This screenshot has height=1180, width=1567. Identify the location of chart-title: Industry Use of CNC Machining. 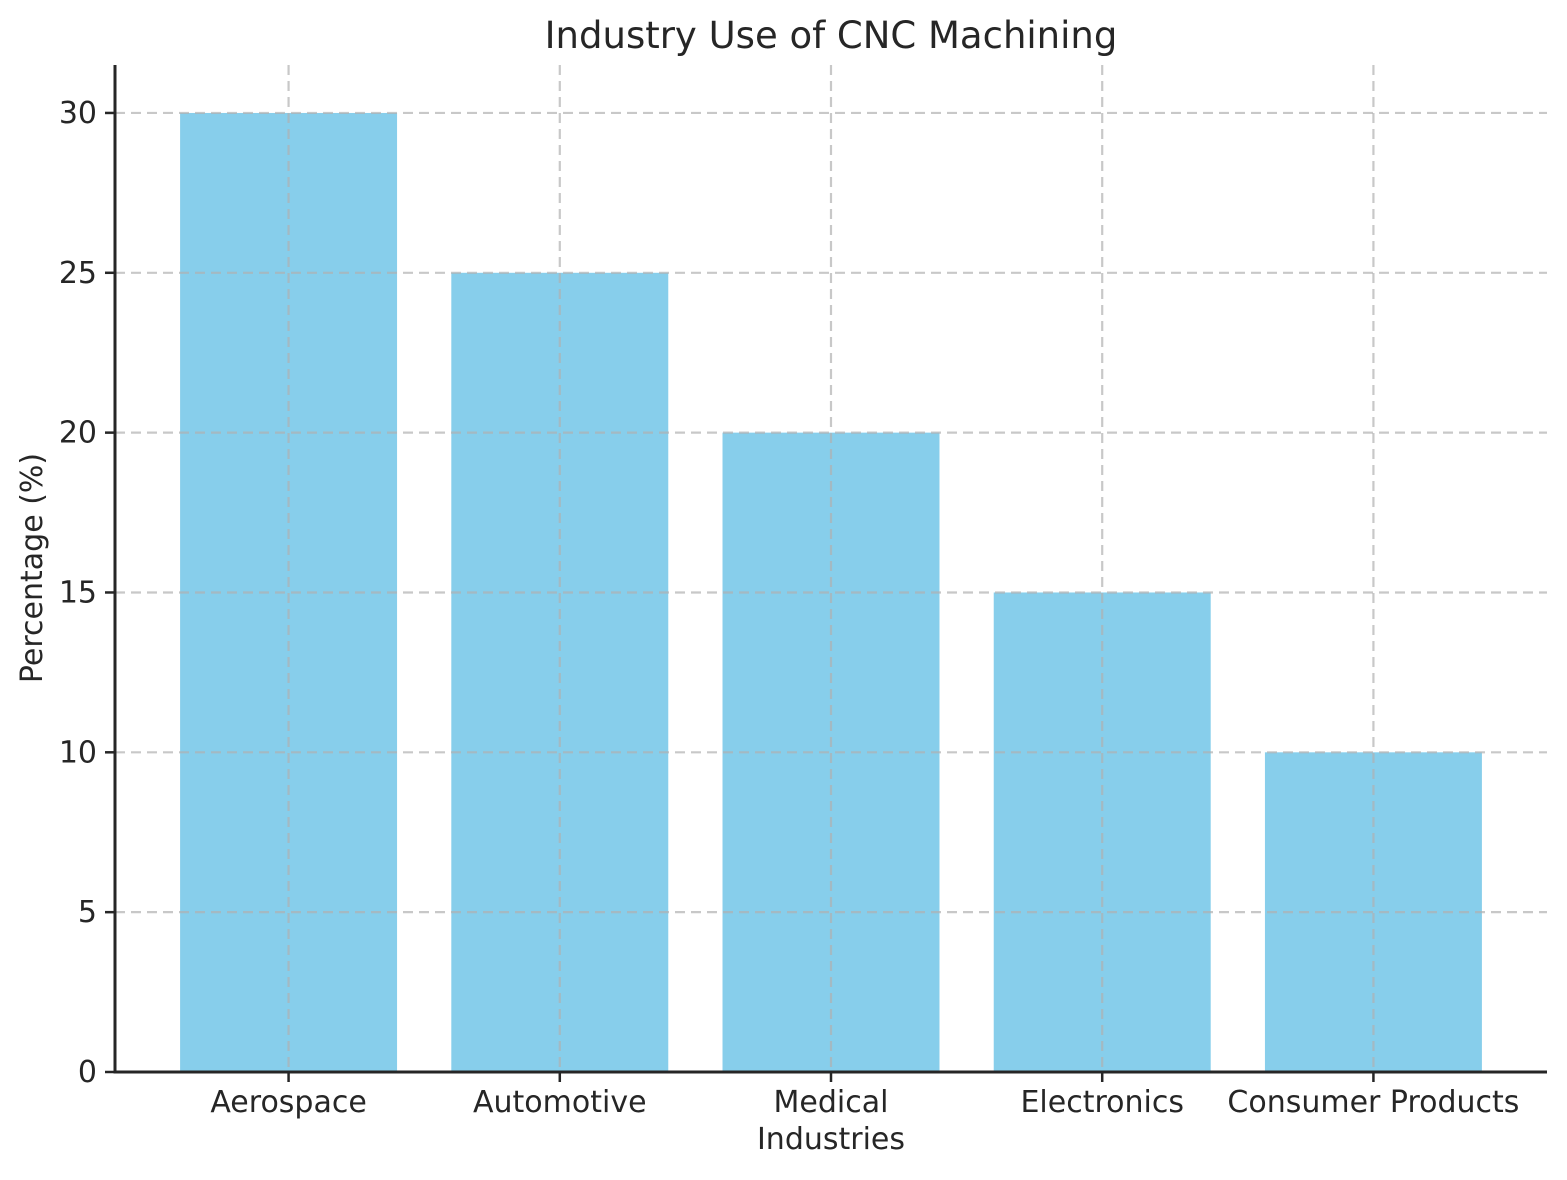
(831, 35).